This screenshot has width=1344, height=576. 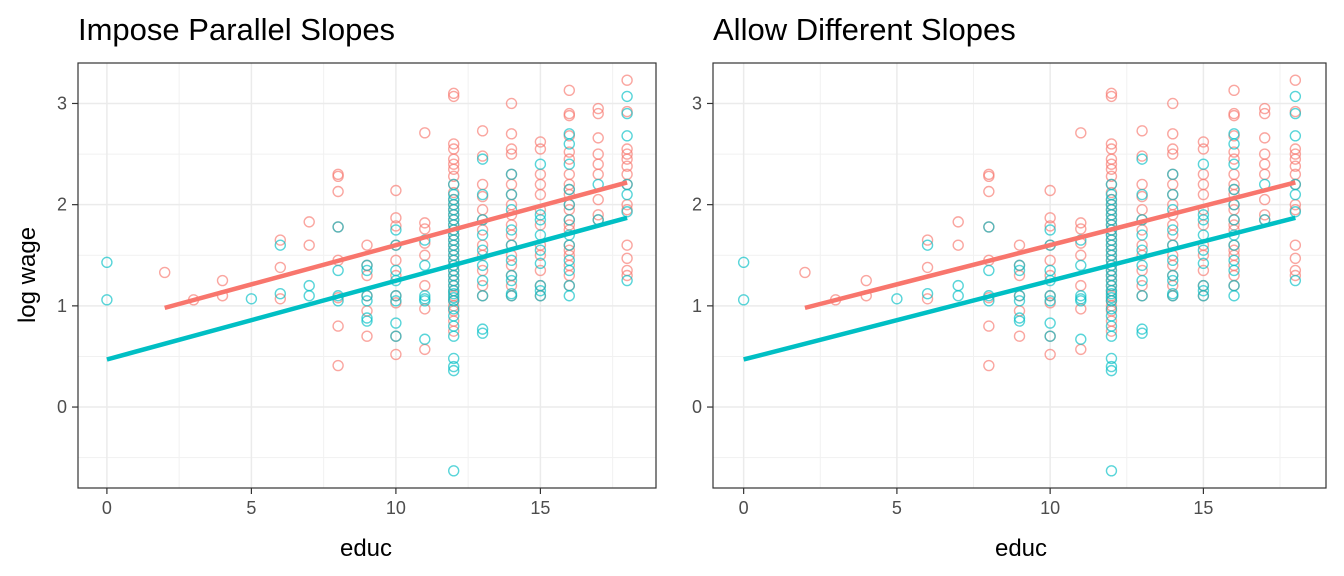 What do you see at coordinates (236, 29) in the screenshot?
I see `left-chart-title: Impose Parallel Slopes` at bounding box center [236, 29].